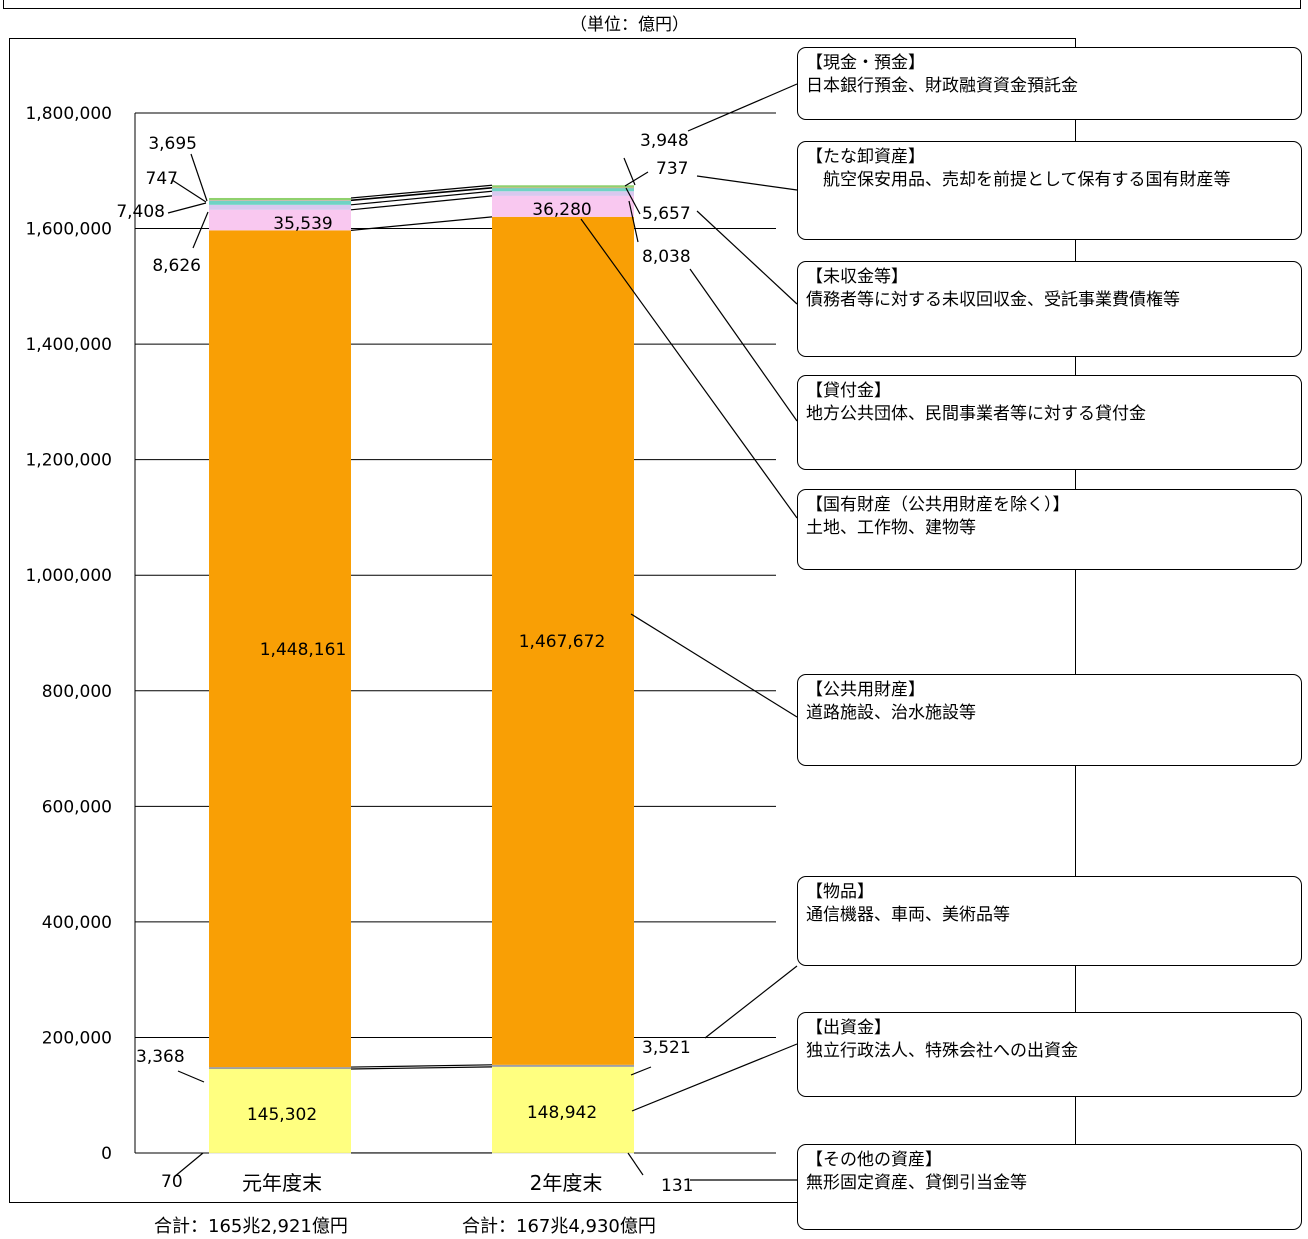 The height and width of the screenshot is (1239, 1308). What do you see at coordinates (566, 1183) in the screenshot?
I see `x-tick-label: 2年度末` at bounding box center [566, 1183].